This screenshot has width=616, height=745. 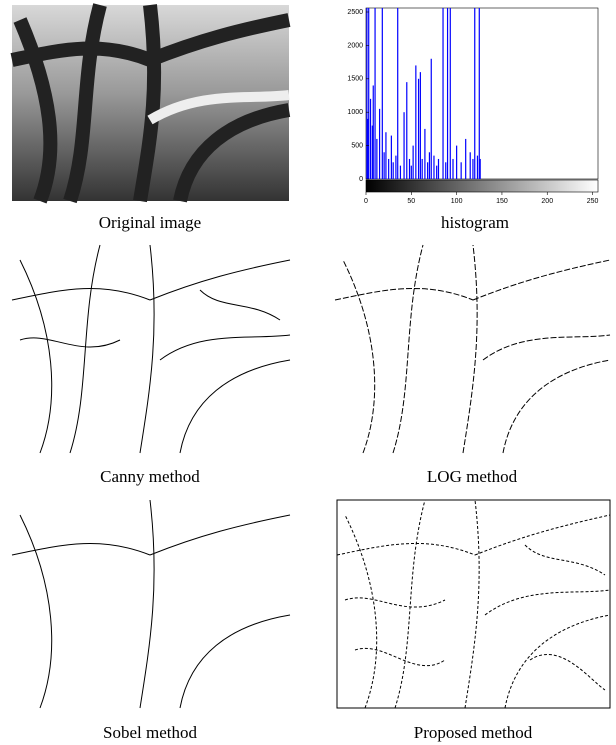 I want to click on y-tick-label: 500, so click(x=357, y=145).